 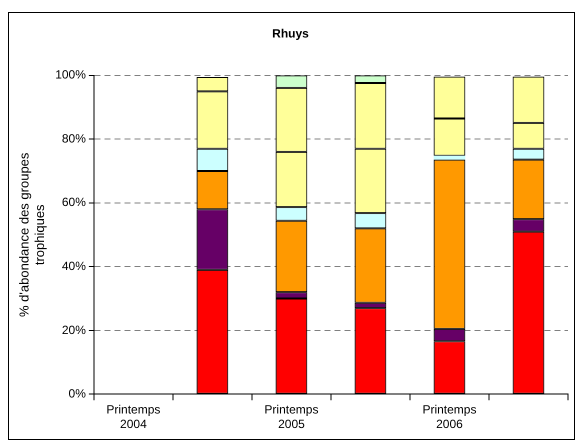 I want to click on x-tick-label: Printemps 2006, so click(x=449, y=417).